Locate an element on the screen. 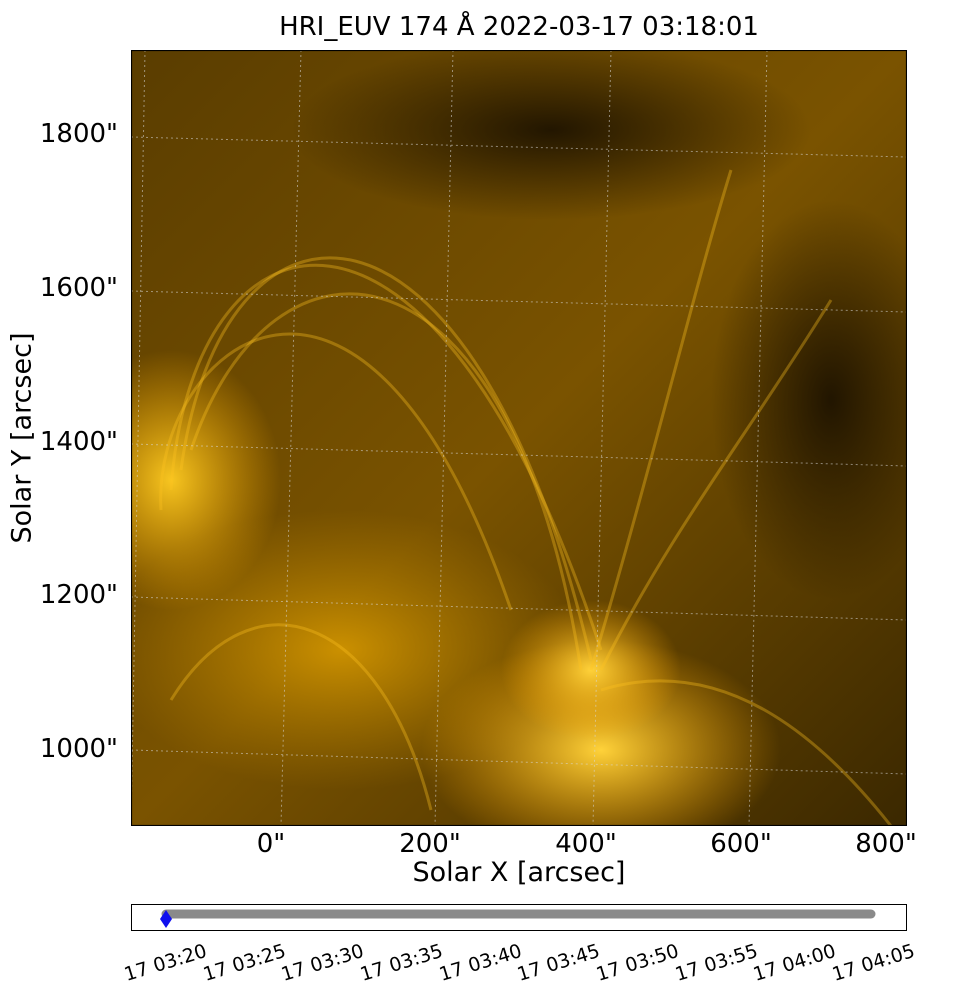  y-tick-label: 1600" is located at coordinates (78, 288).